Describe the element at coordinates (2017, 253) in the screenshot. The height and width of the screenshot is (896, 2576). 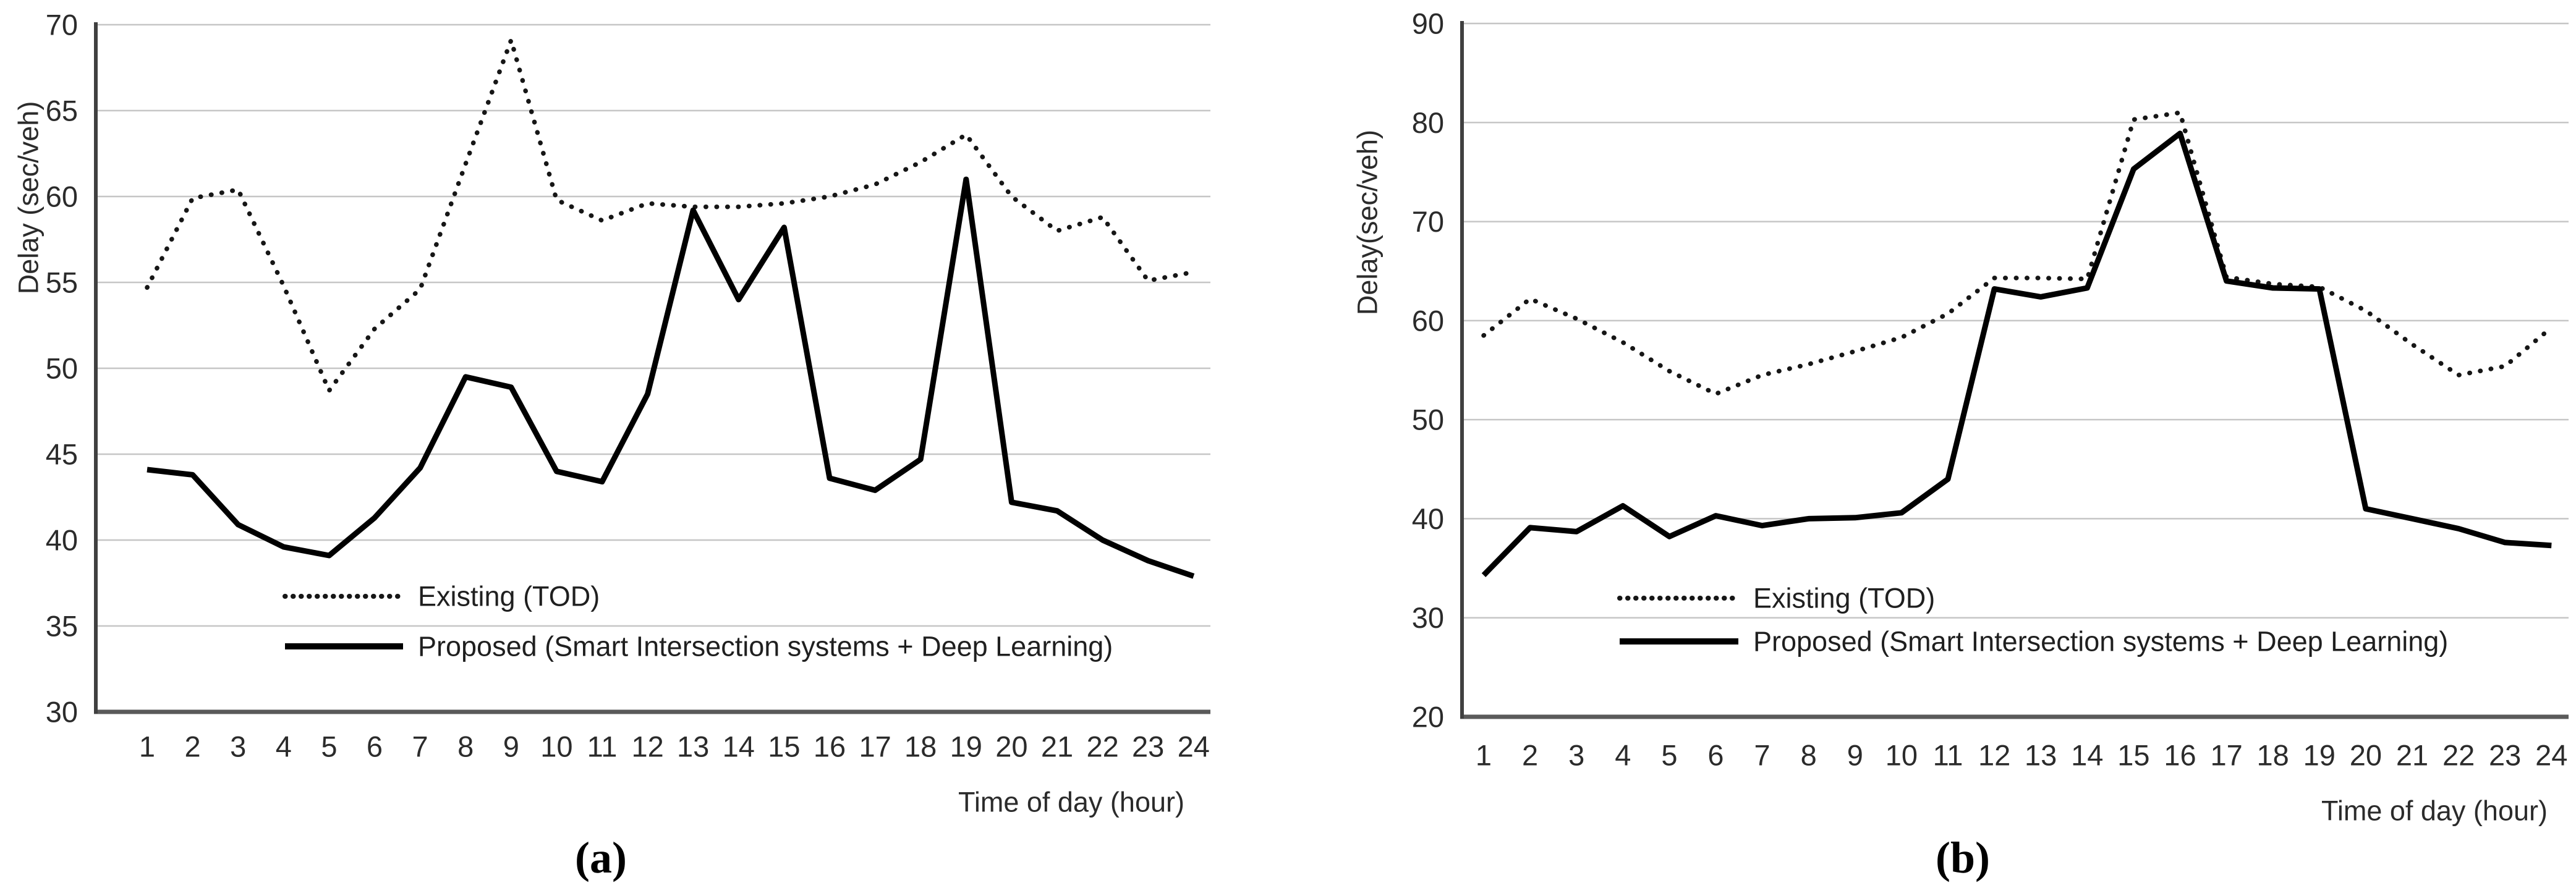
I see `series-existing-line` at that location.